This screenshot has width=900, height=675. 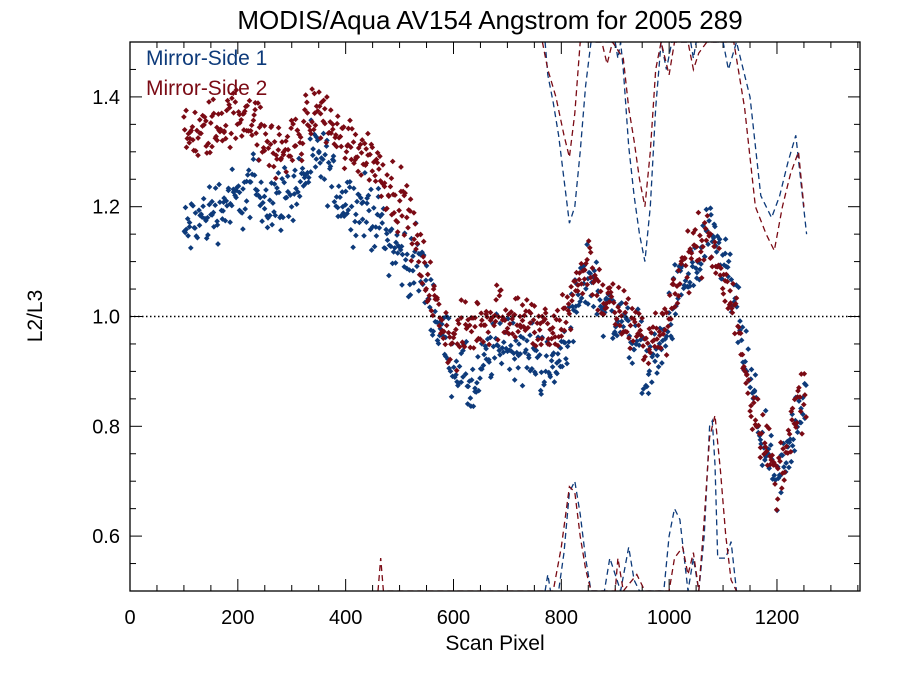 I want to click on x-tick-label: 0, so click(x=129, y=618).